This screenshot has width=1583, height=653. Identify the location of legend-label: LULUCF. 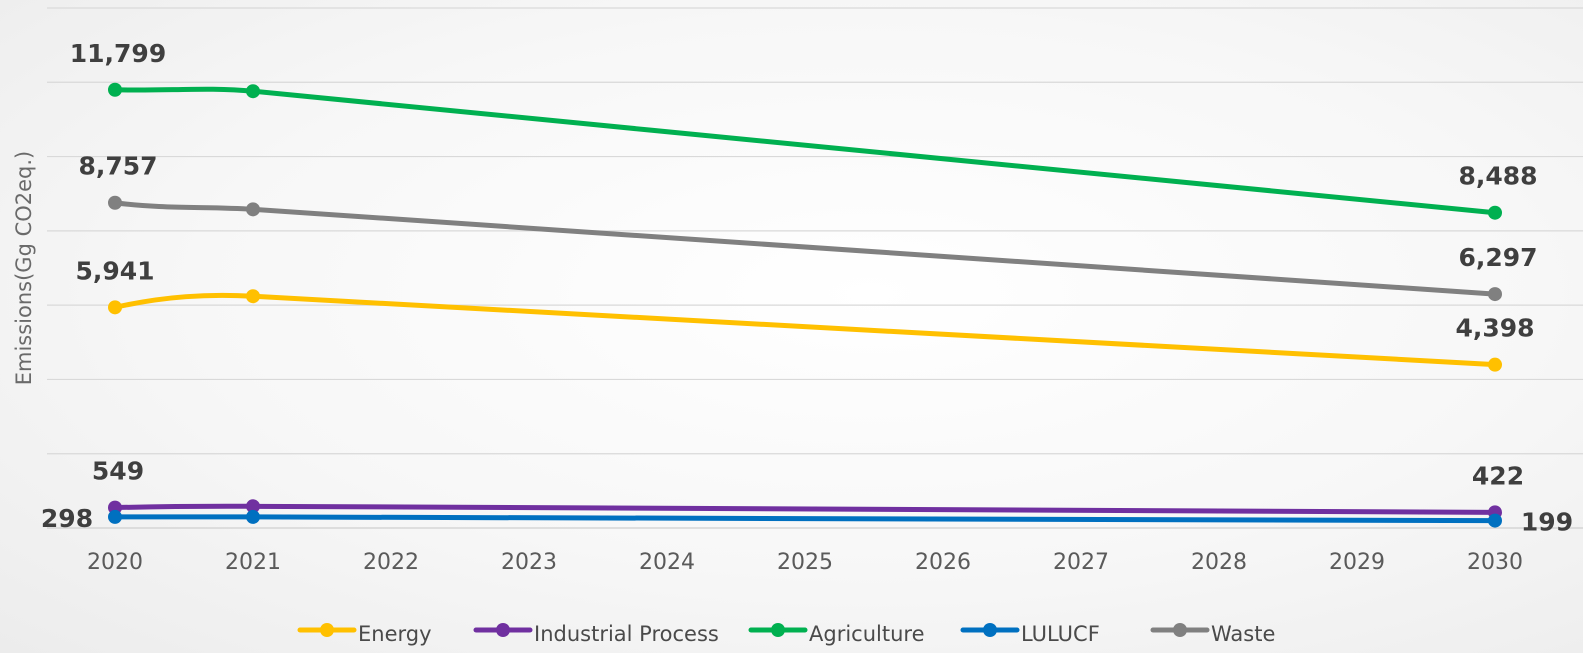
(1060, 634).